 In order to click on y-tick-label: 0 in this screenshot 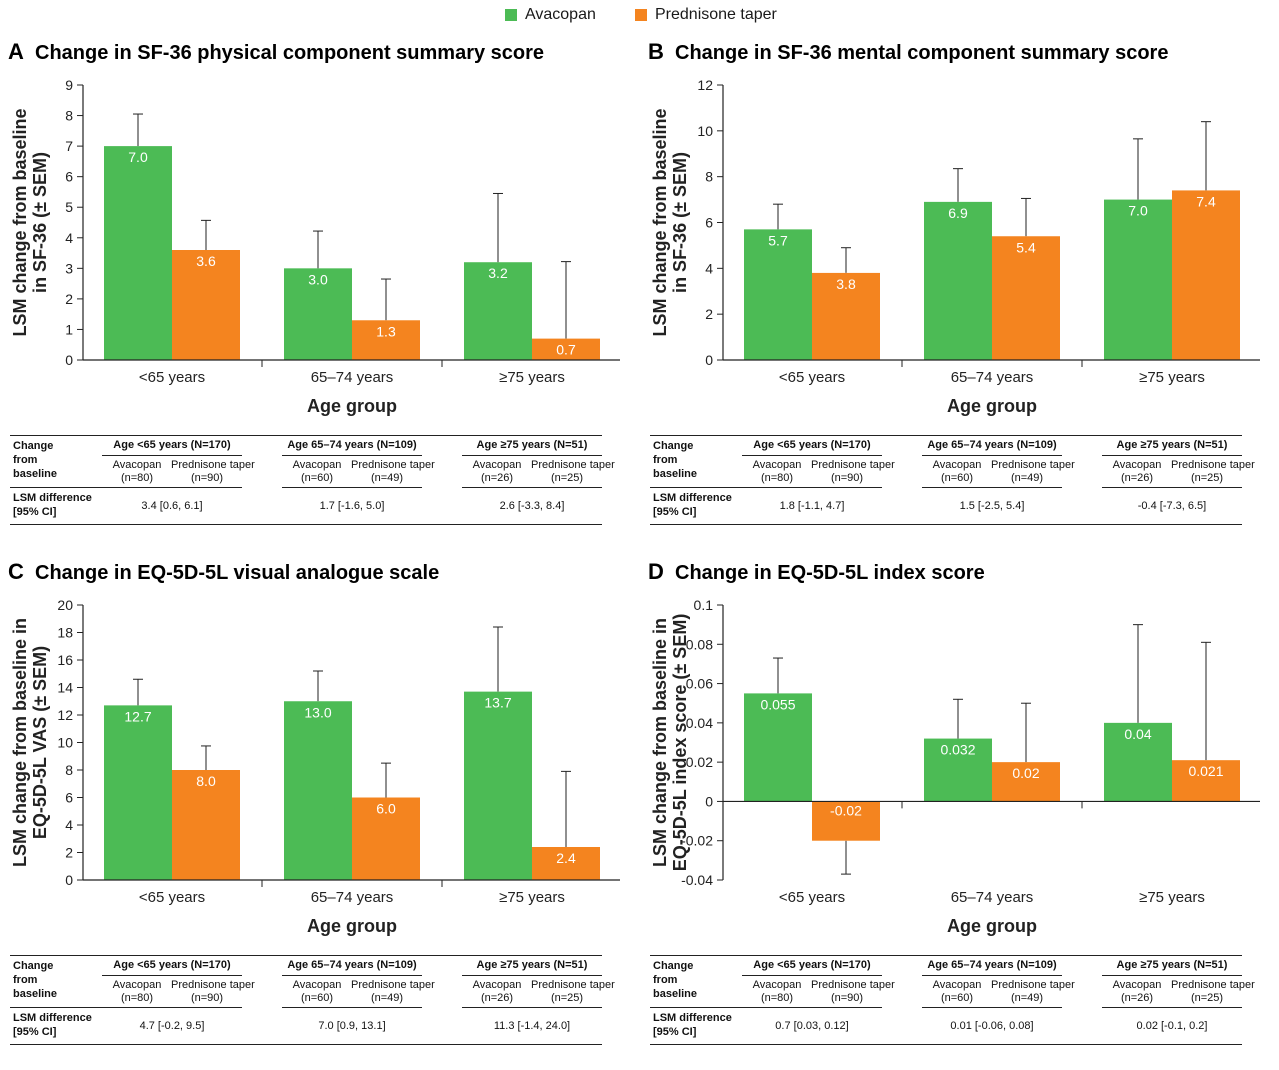, I will do `click(709, 360)`.